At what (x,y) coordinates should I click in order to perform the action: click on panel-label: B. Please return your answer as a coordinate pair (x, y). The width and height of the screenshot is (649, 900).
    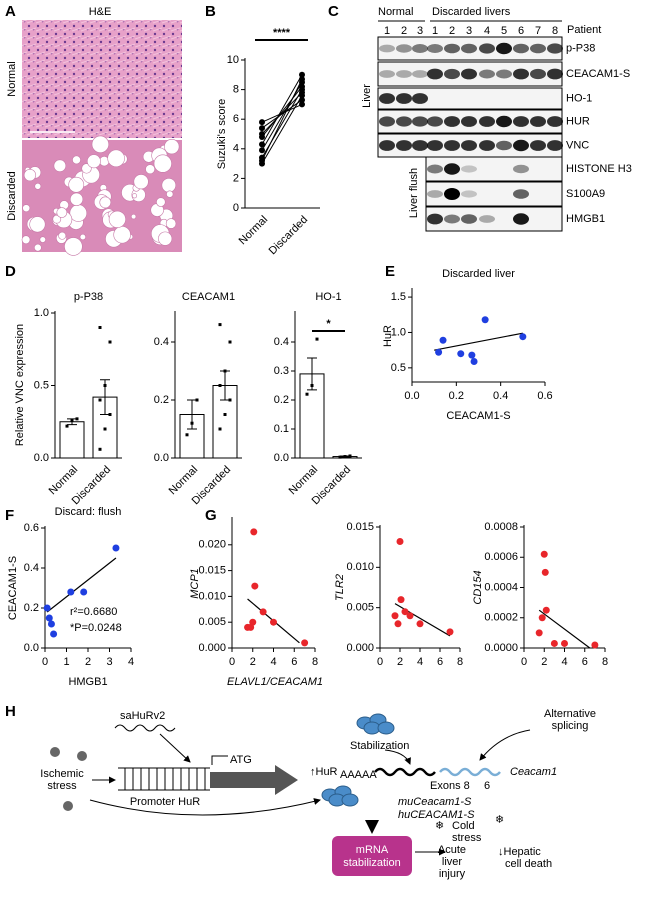
    Looking at the image, I should click on (210, 11).